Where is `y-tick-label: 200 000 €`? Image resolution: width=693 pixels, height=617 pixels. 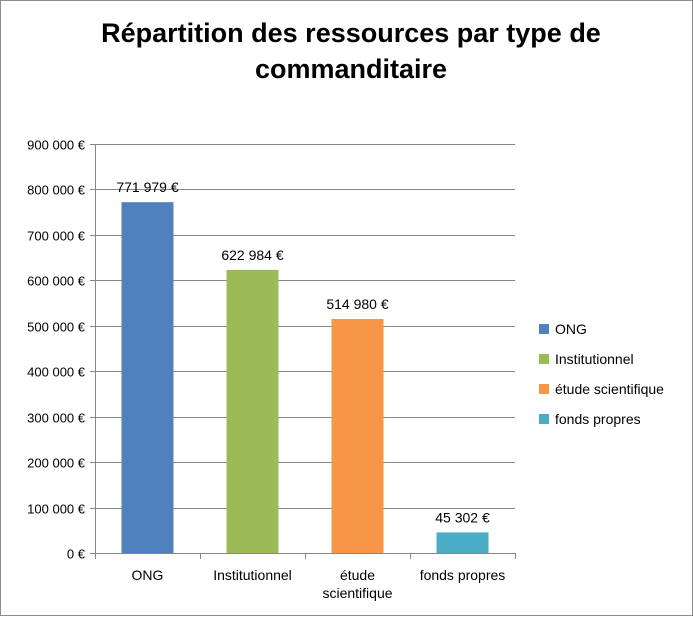
y-tick-label: 200 000 € is located at coordinates (56, 463).